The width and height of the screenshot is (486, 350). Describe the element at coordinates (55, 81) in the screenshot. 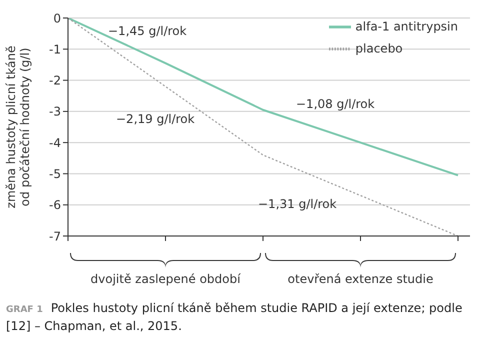

I see `y-tick-label: -2` at that location.